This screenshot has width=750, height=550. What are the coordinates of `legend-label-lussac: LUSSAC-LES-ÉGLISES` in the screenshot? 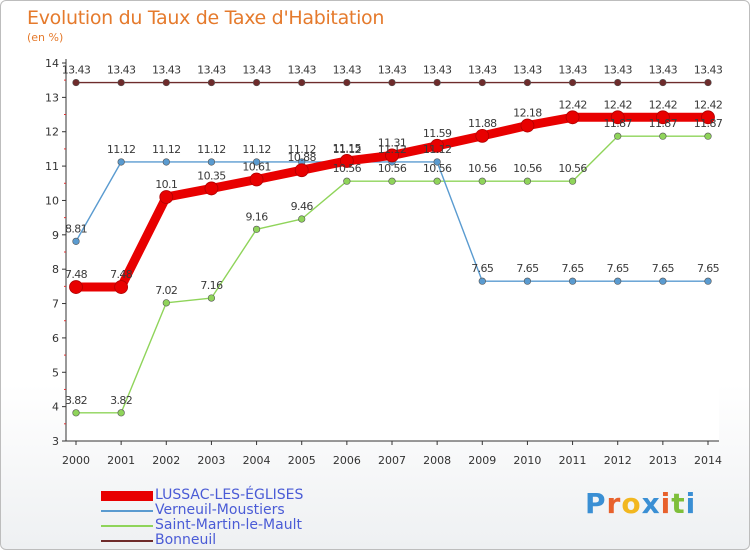 It's located at (229, 495).